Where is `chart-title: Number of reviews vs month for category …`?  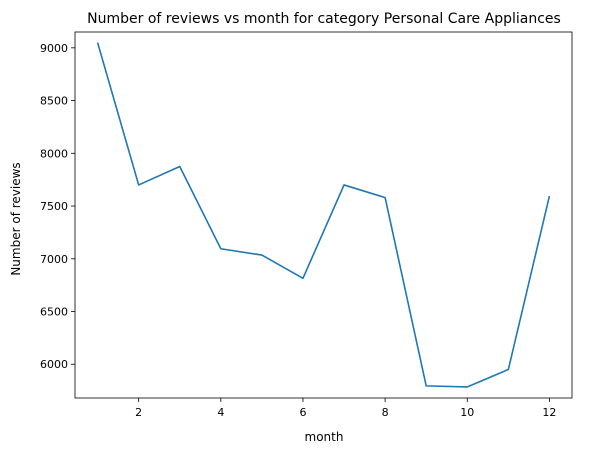 chart-title: Number of reviews vs month for category … is located at coordinates (324, 19).